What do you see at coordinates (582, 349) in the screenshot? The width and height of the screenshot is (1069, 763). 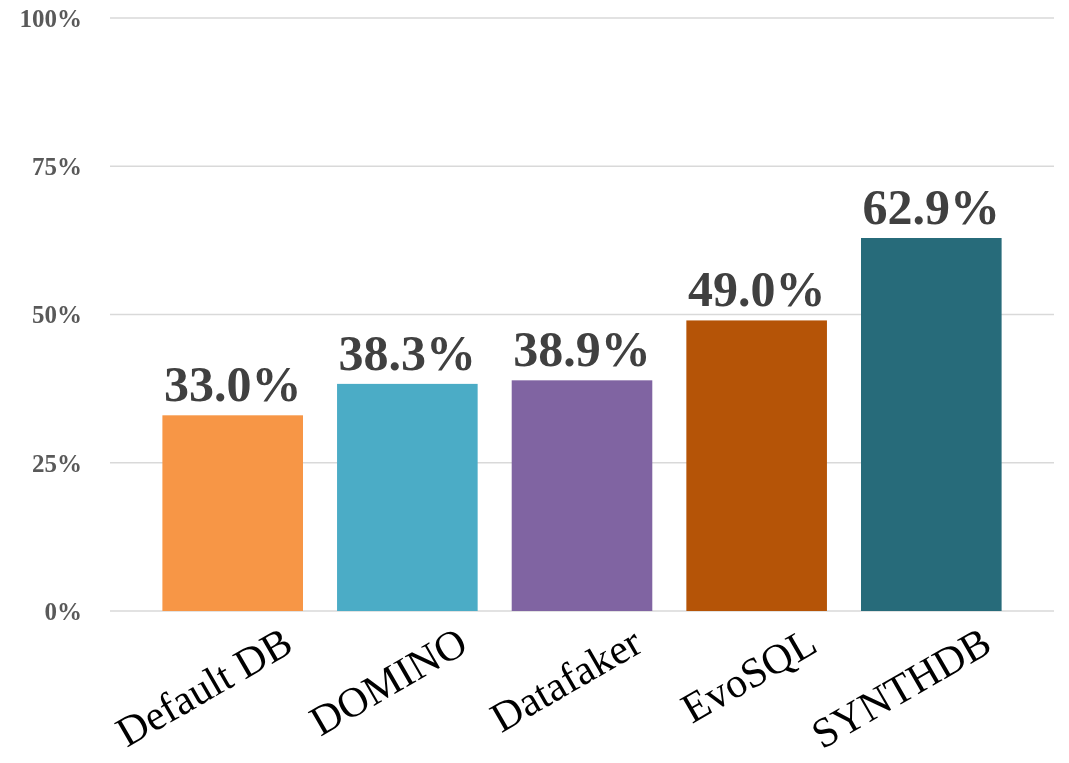 I see `data-label: 38.9%` at bounding box center [582, 349].